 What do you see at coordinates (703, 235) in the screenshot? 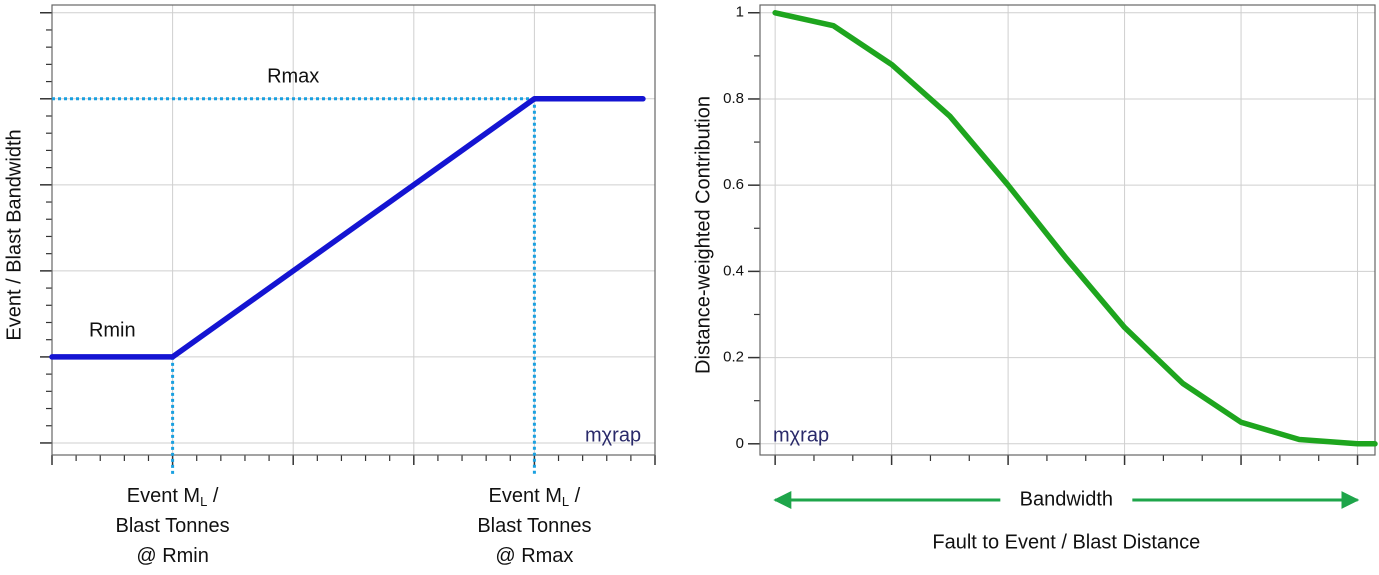
I see `y-axis-label: Distance-weighted Contribution` at bounding box center [703, 235].